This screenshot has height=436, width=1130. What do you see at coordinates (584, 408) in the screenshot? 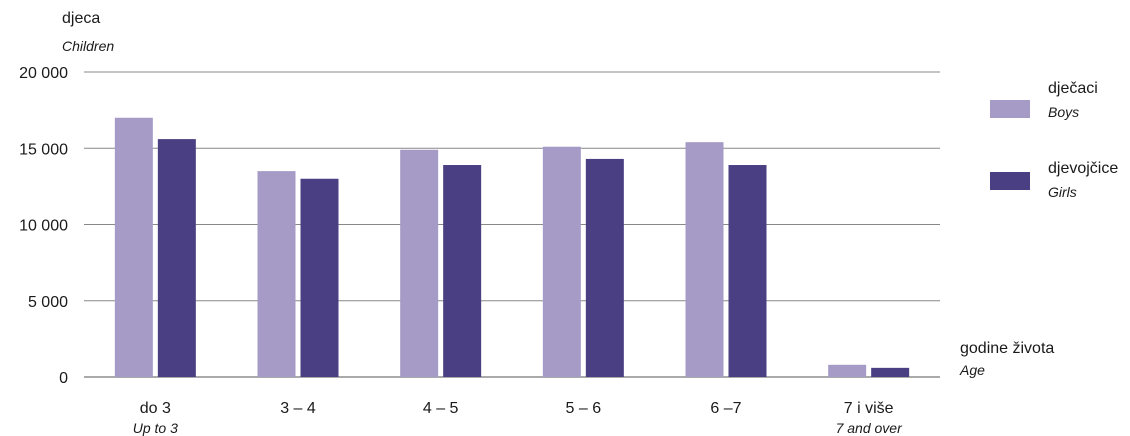
I see `x-tick-label: 5 – 6` at bounding box center [584, 408].